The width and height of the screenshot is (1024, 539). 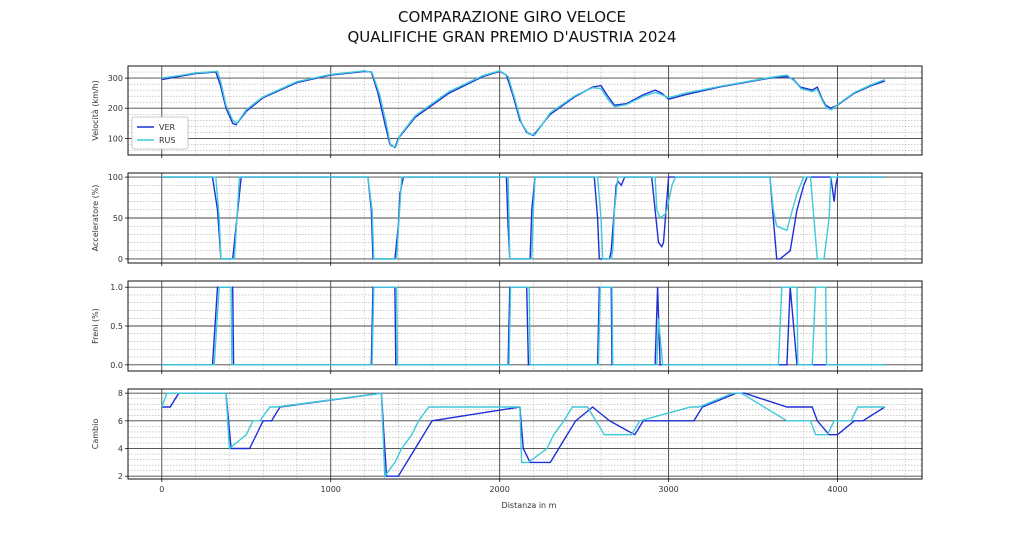 I want to click on panel-2: 0 50 100 Acceleratore (%), so click(x=507, y=219).